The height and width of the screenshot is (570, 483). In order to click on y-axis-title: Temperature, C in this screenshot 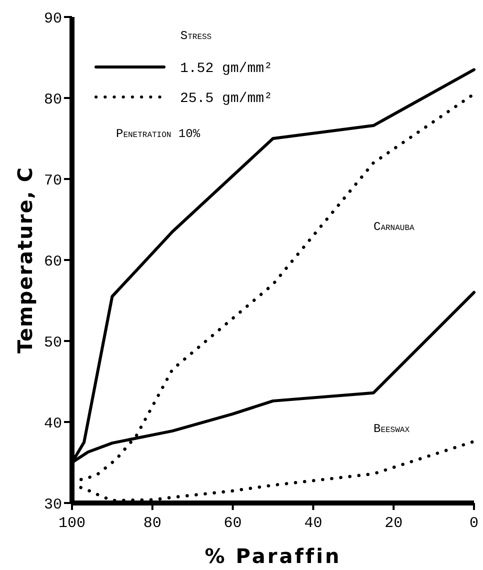, I will do `click(25, 260)`.